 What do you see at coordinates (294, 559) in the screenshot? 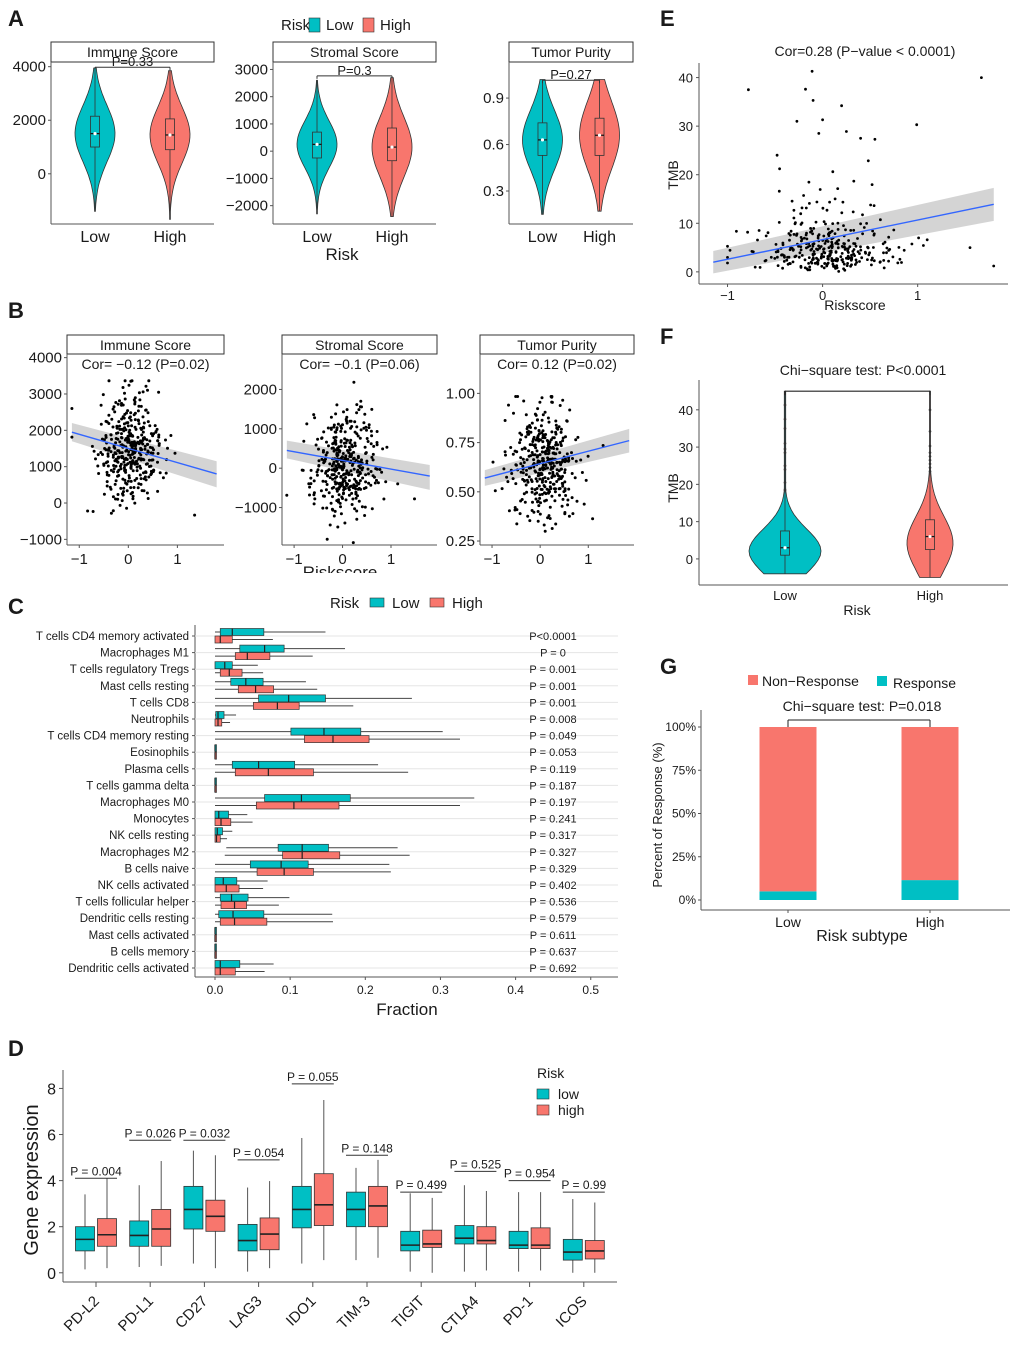
I see `x-tick-label: −1` at bounding box center [294, 559].